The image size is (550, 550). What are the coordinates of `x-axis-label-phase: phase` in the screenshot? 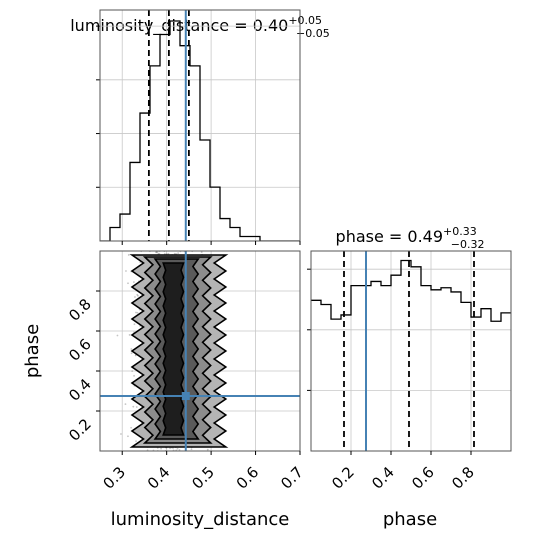 It's located at (410, 519).